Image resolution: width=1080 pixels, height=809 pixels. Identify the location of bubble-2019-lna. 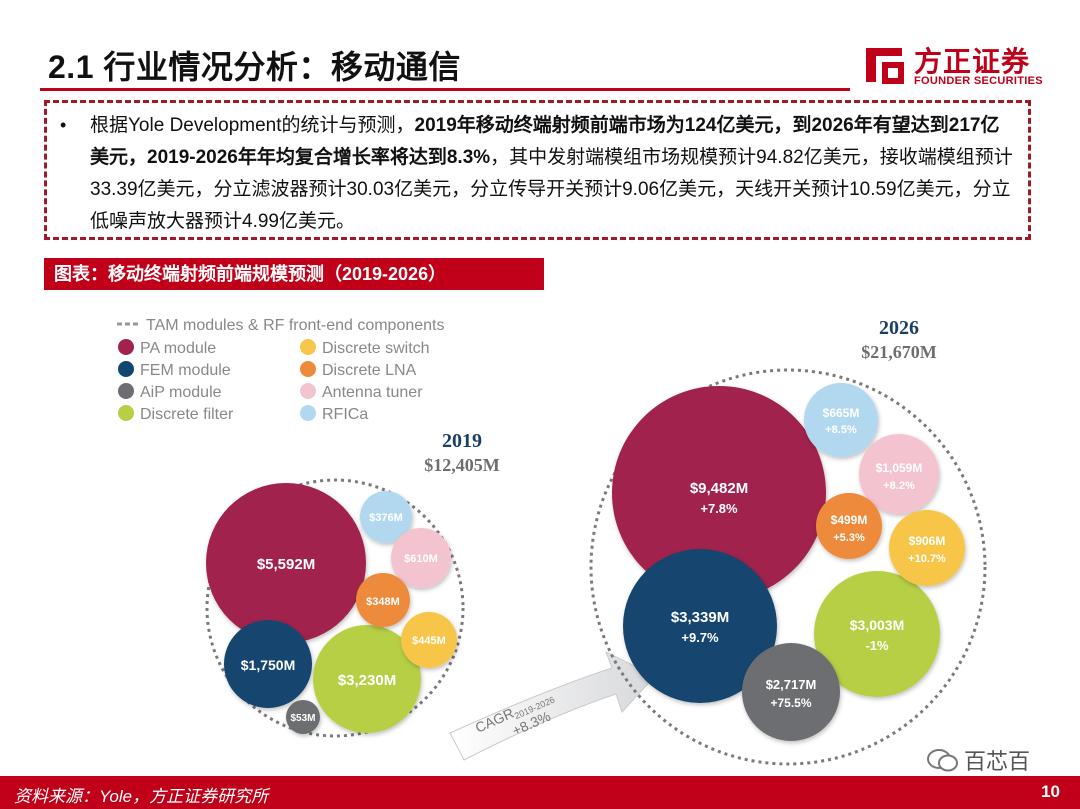
(383, 600).